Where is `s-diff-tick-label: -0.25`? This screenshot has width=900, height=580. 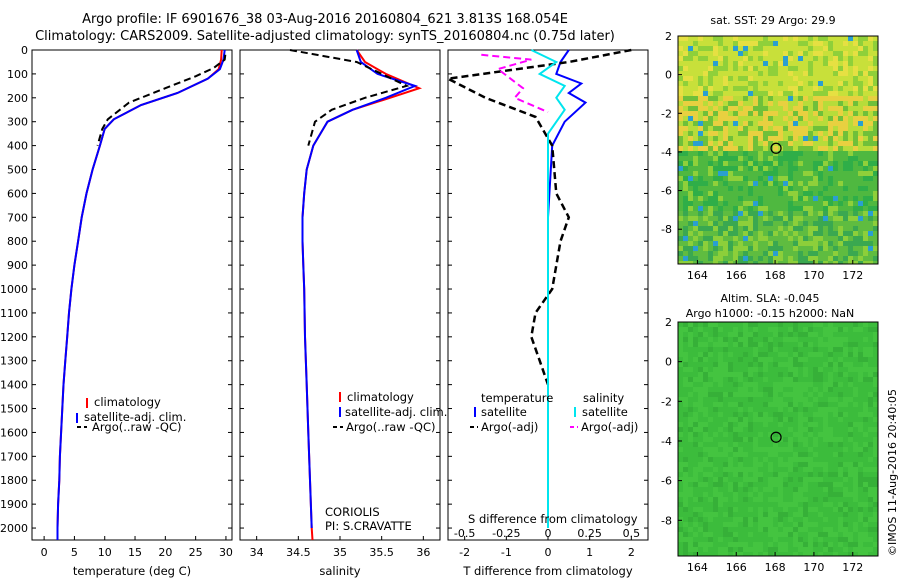
s-diff-tick-label: -0.25 is located at coordinates (506, 533).